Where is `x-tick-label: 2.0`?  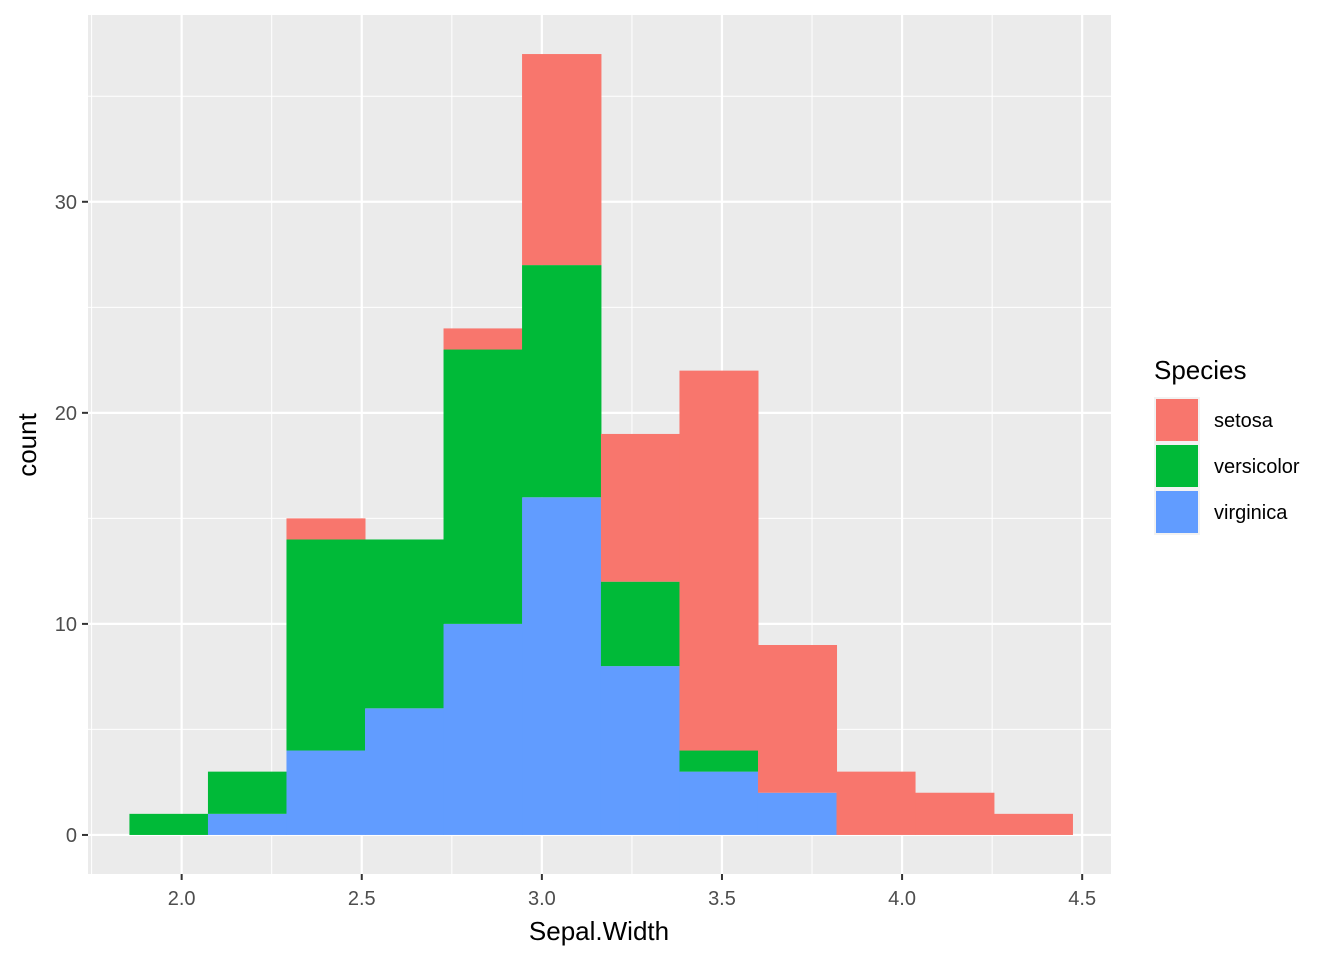
x-tick-label: 2.0 is located at coordinates (182, 899).